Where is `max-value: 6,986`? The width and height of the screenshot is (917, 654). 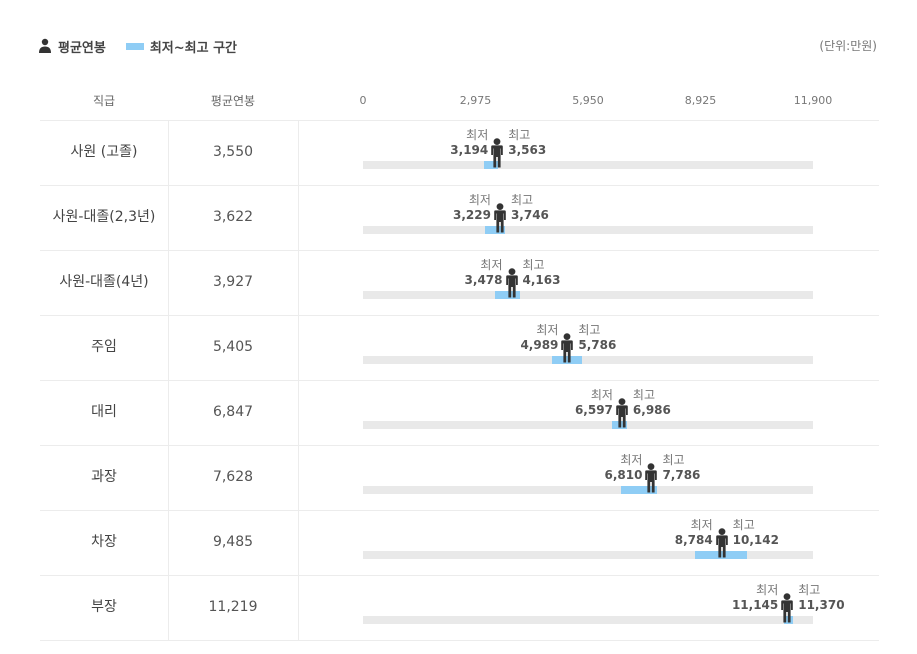 max-value: 6,986 is located at coordinates (651, 410).